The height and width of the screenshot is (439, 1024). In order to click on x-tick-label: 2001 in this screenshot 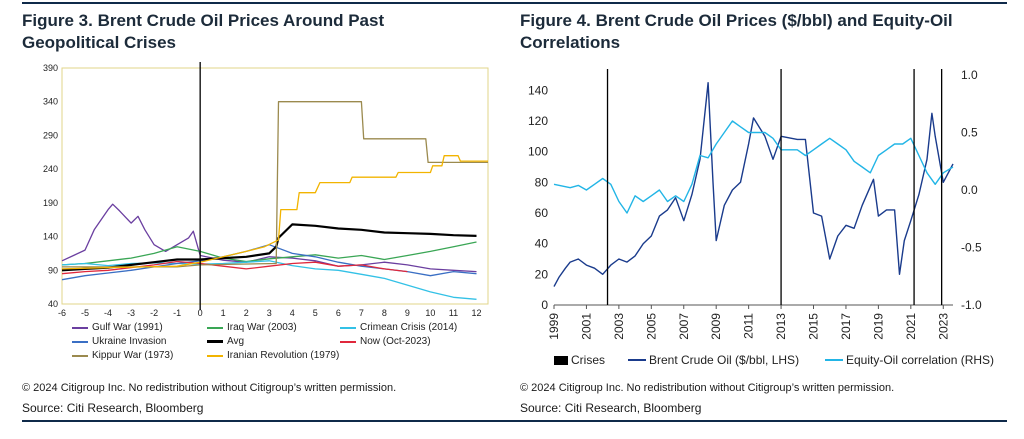, I will do `click(586, 326)`.